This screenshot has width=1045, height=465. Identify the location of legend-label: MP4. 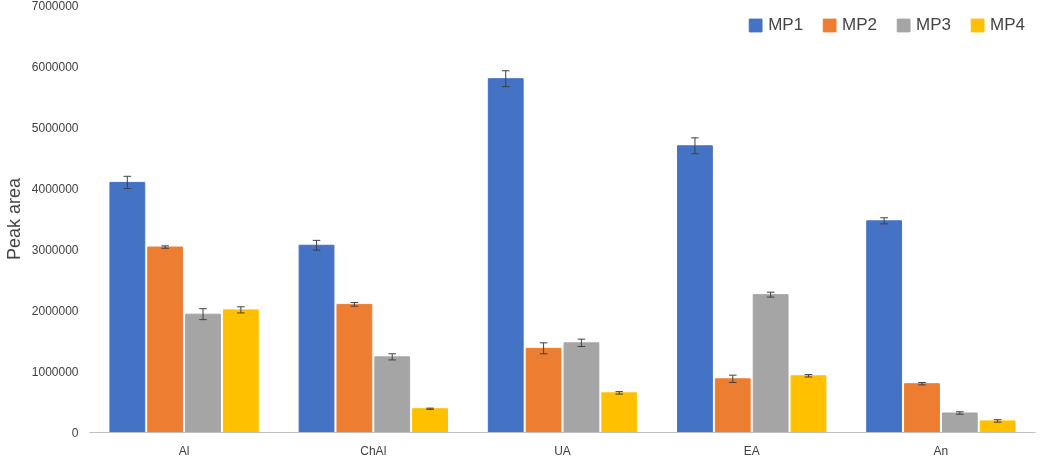
(1007, 25).